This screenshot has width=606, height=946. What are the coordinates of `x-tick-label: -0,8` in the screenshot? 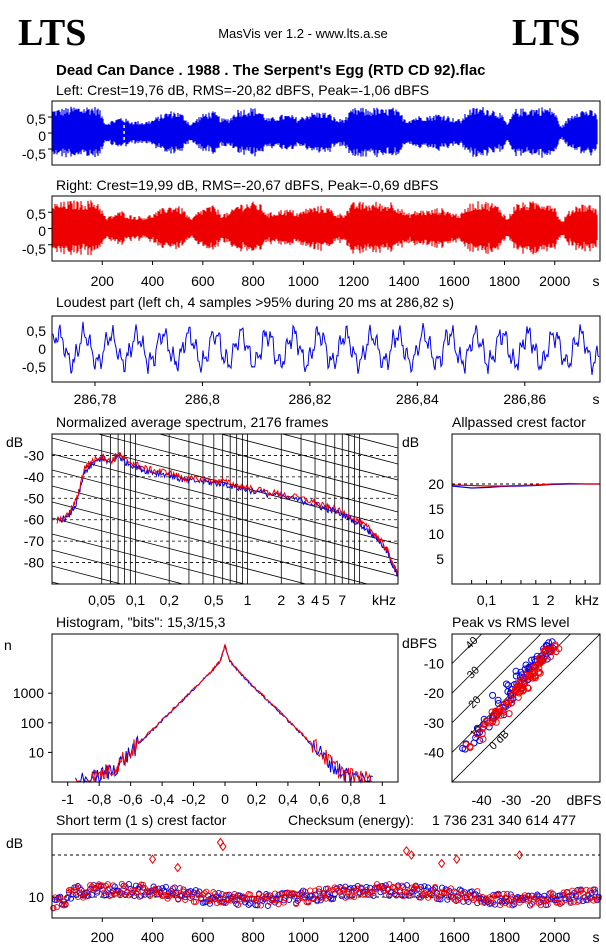 It's located at (99, 799).